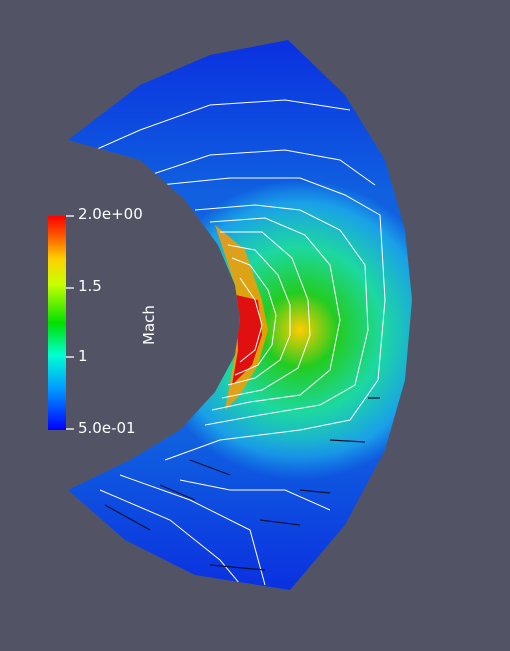 This screenshot has height=651, width=510. I want to click on contour-artifacts, so click(242, 484).